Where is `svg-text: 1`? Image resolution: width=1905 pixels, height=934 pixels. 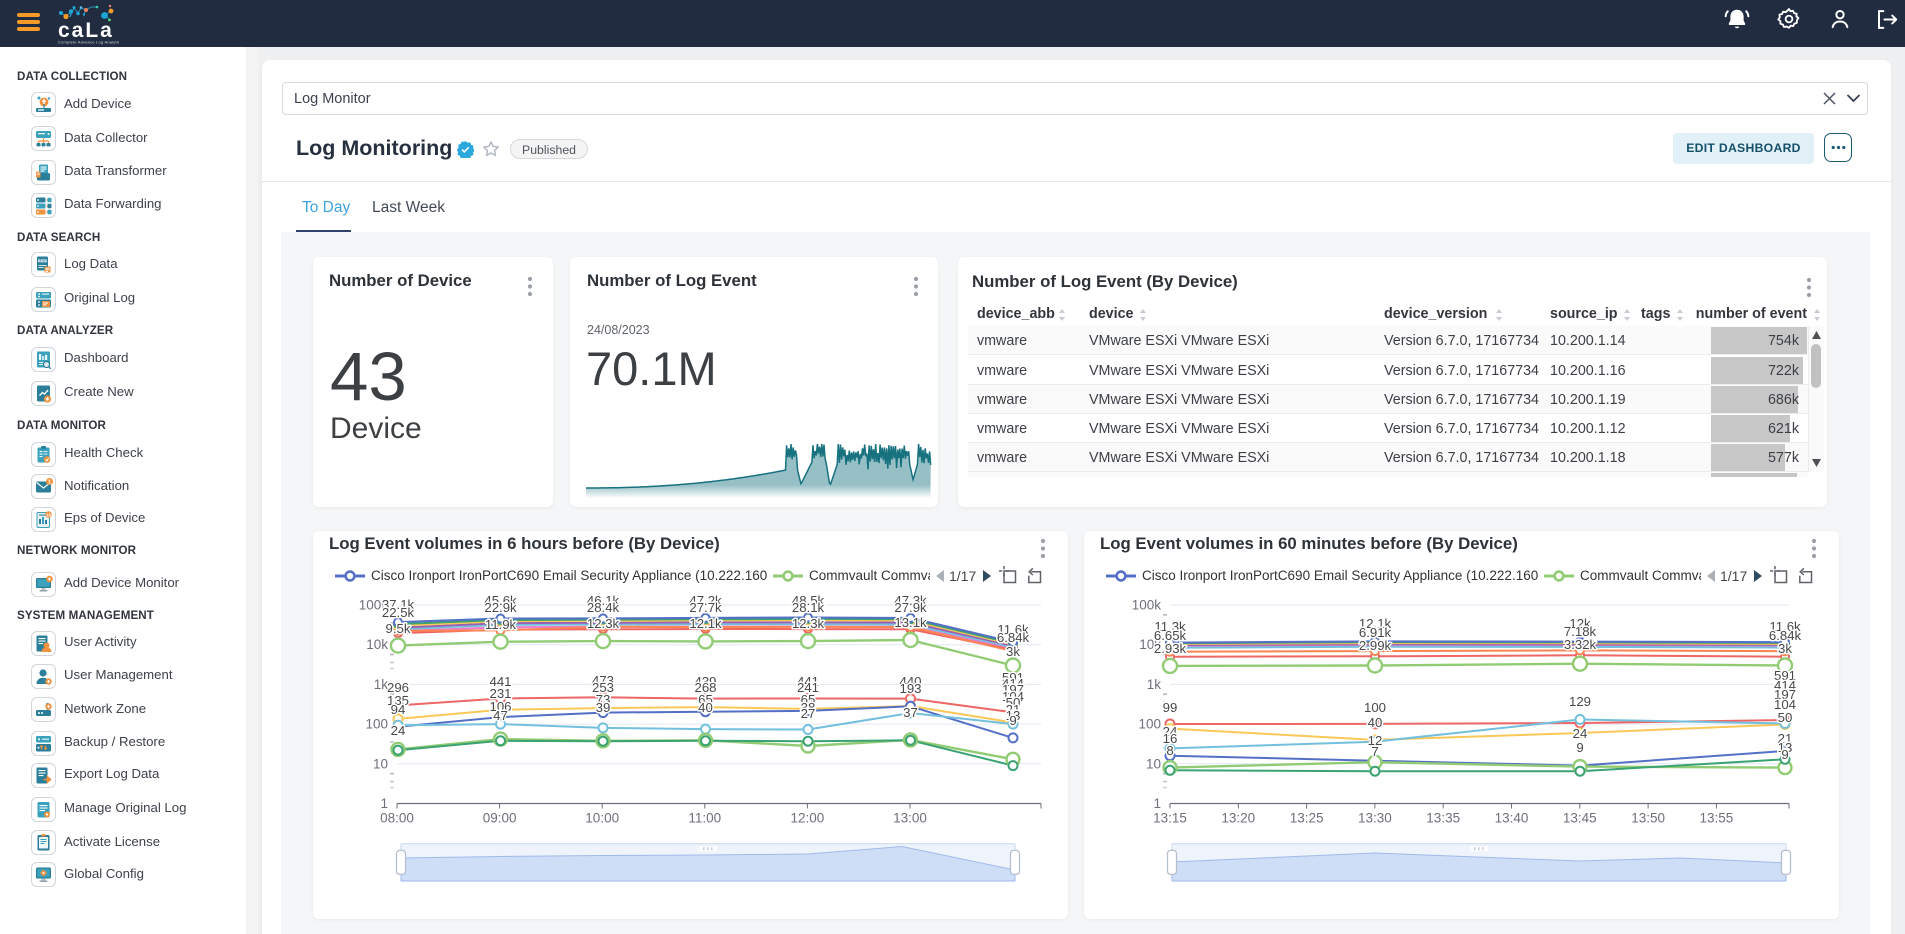
svg-text: 1 is located at coordinates (49, 482).